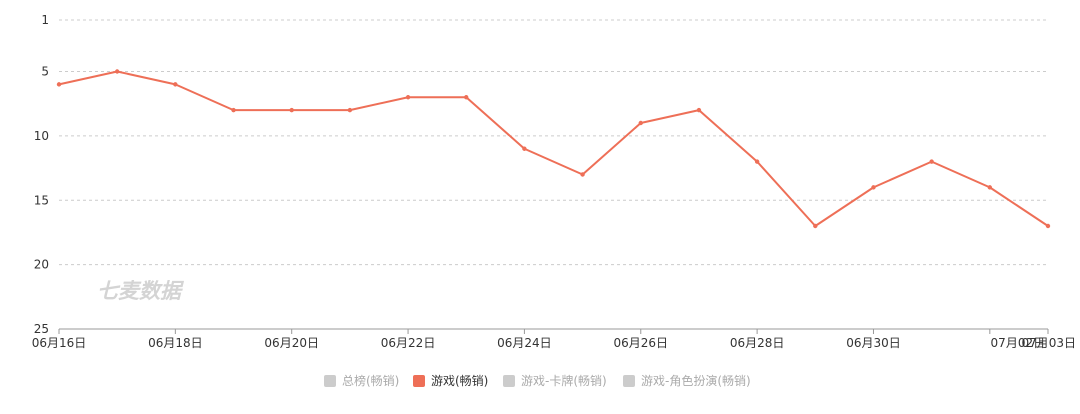 The height and width of the screenshot is (414, 1080). Describe the element at coordinates (41, 265) in the screenshot. I see `y-tick-label: 20` at that location.